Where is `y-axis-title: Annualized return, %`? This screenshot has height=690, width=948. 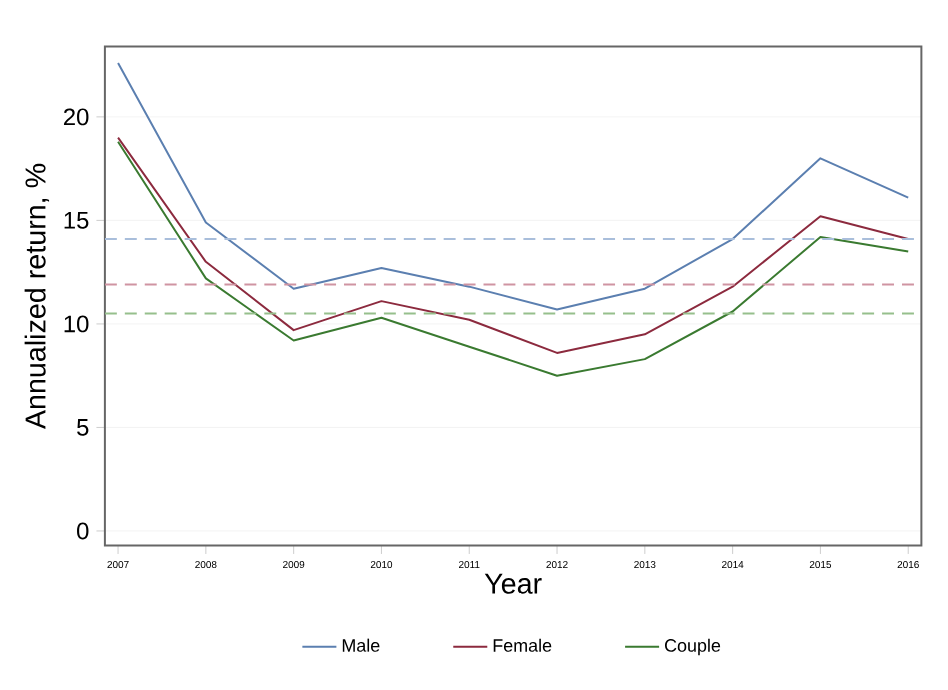
y-axis-title: Annualized return, % is located at coordinates (37, 296).